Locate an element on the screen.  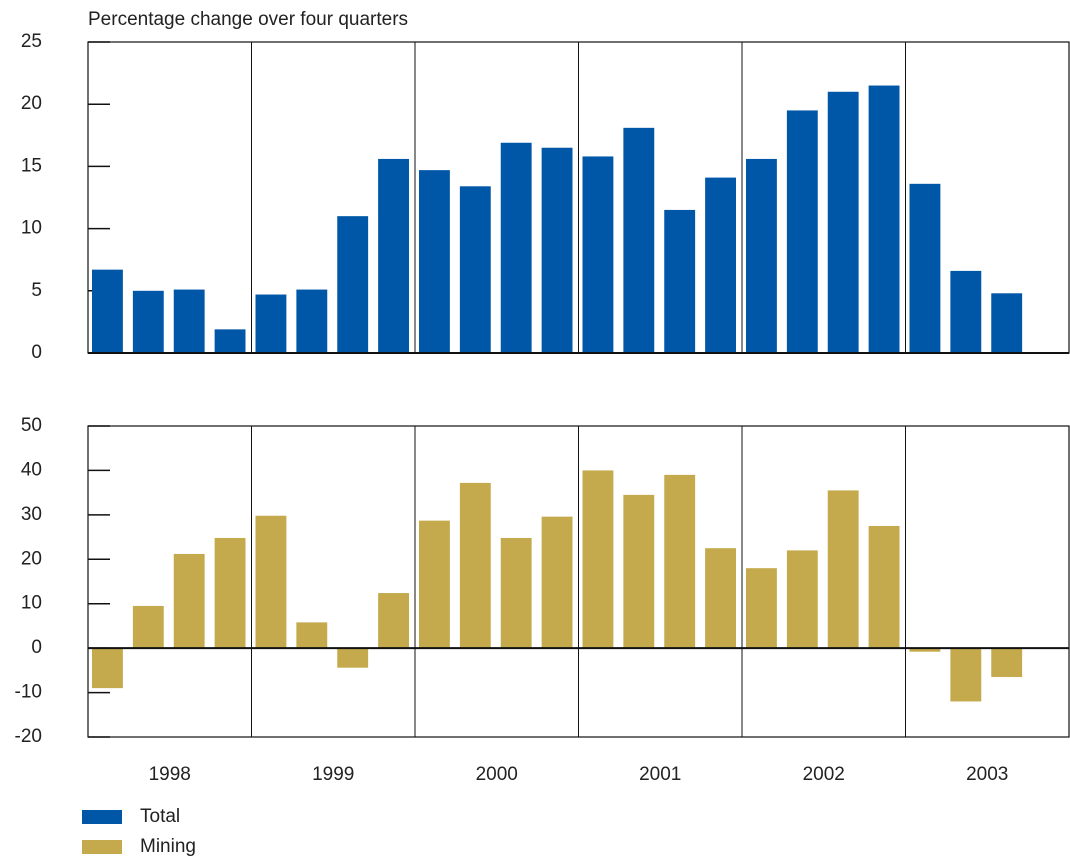
x-tick-label: 1998 is located at coordinates (170, 774).